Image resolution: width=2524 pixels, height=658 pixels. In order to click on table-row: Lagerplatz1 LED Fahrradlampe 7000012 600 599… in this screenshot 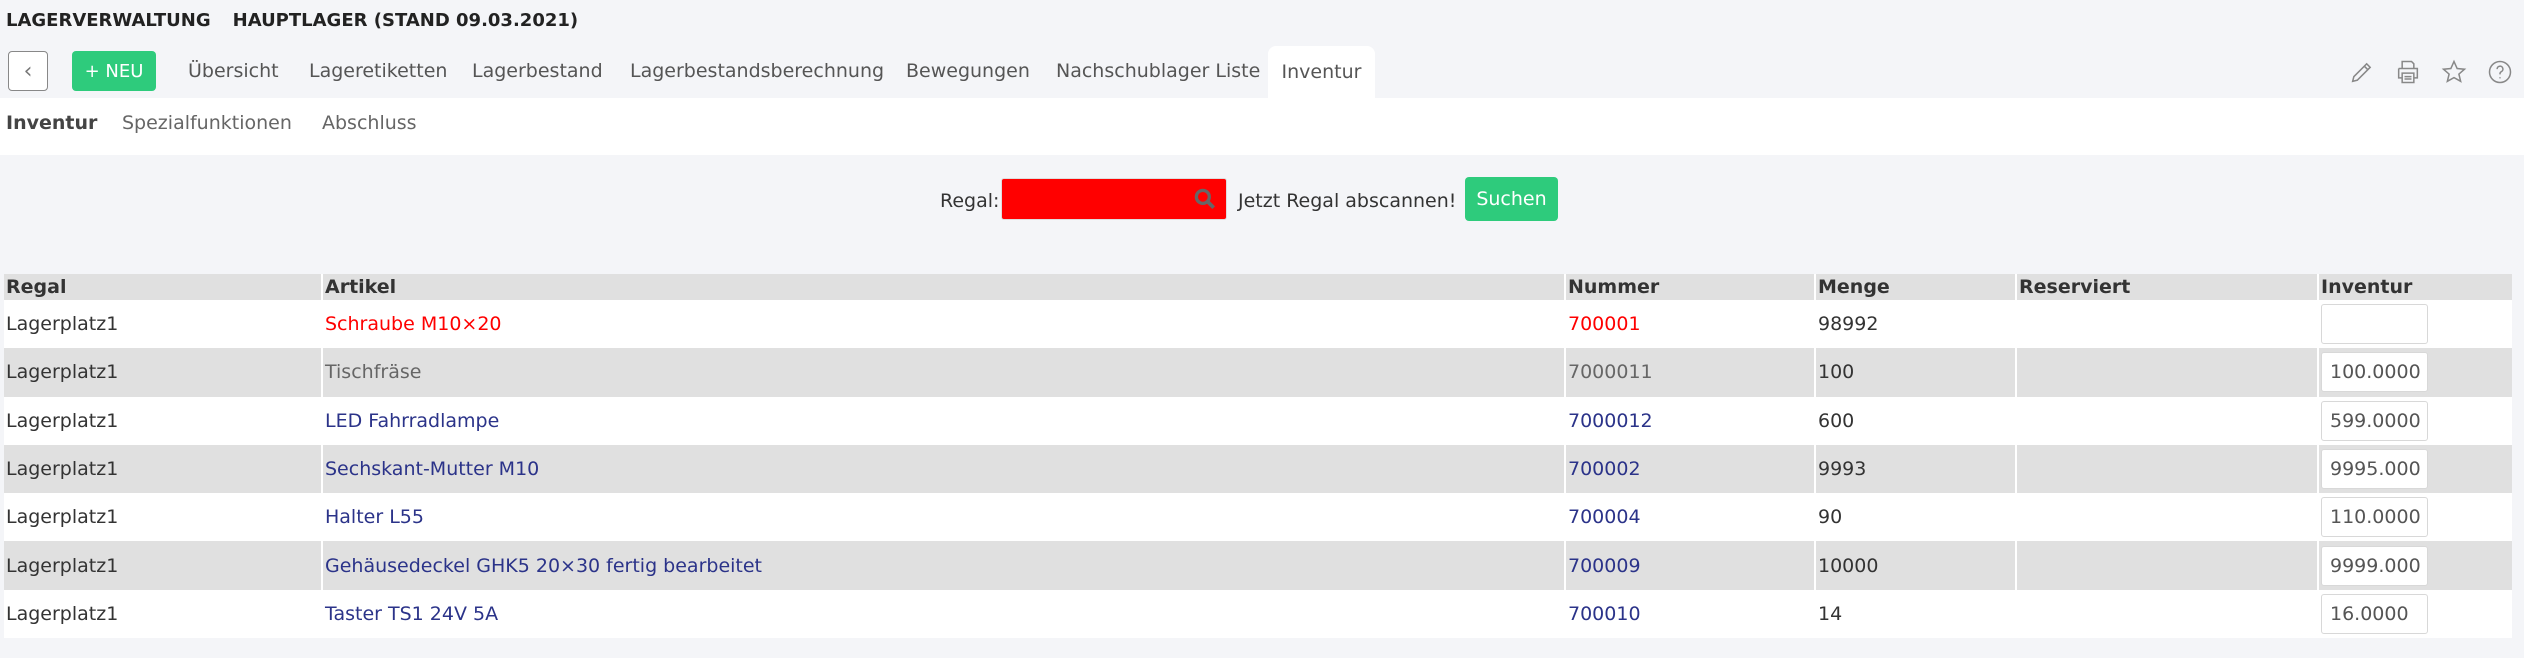, I will do `click(1258, 420)`.